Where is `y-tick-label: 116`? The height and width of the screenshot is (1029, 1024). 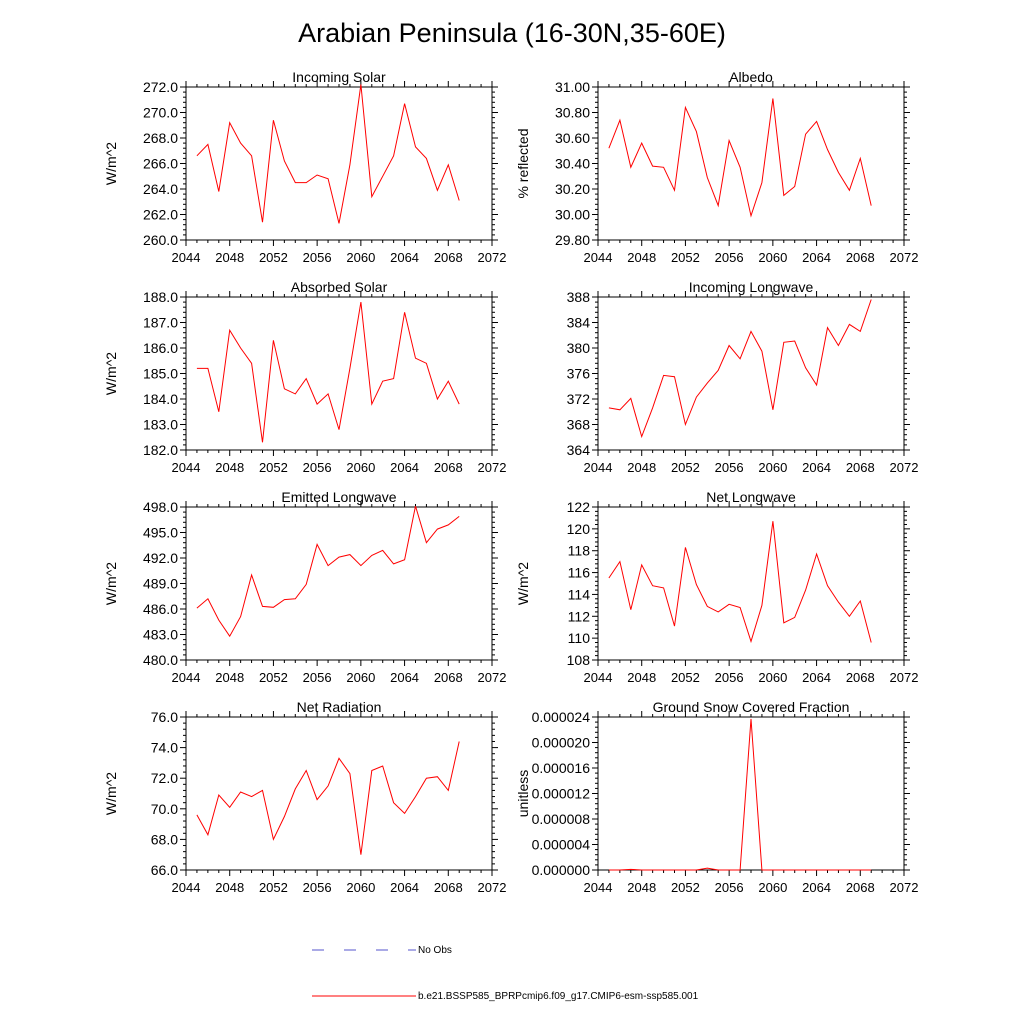
y-tick-label: 116 is located at coordinates (579, 573).